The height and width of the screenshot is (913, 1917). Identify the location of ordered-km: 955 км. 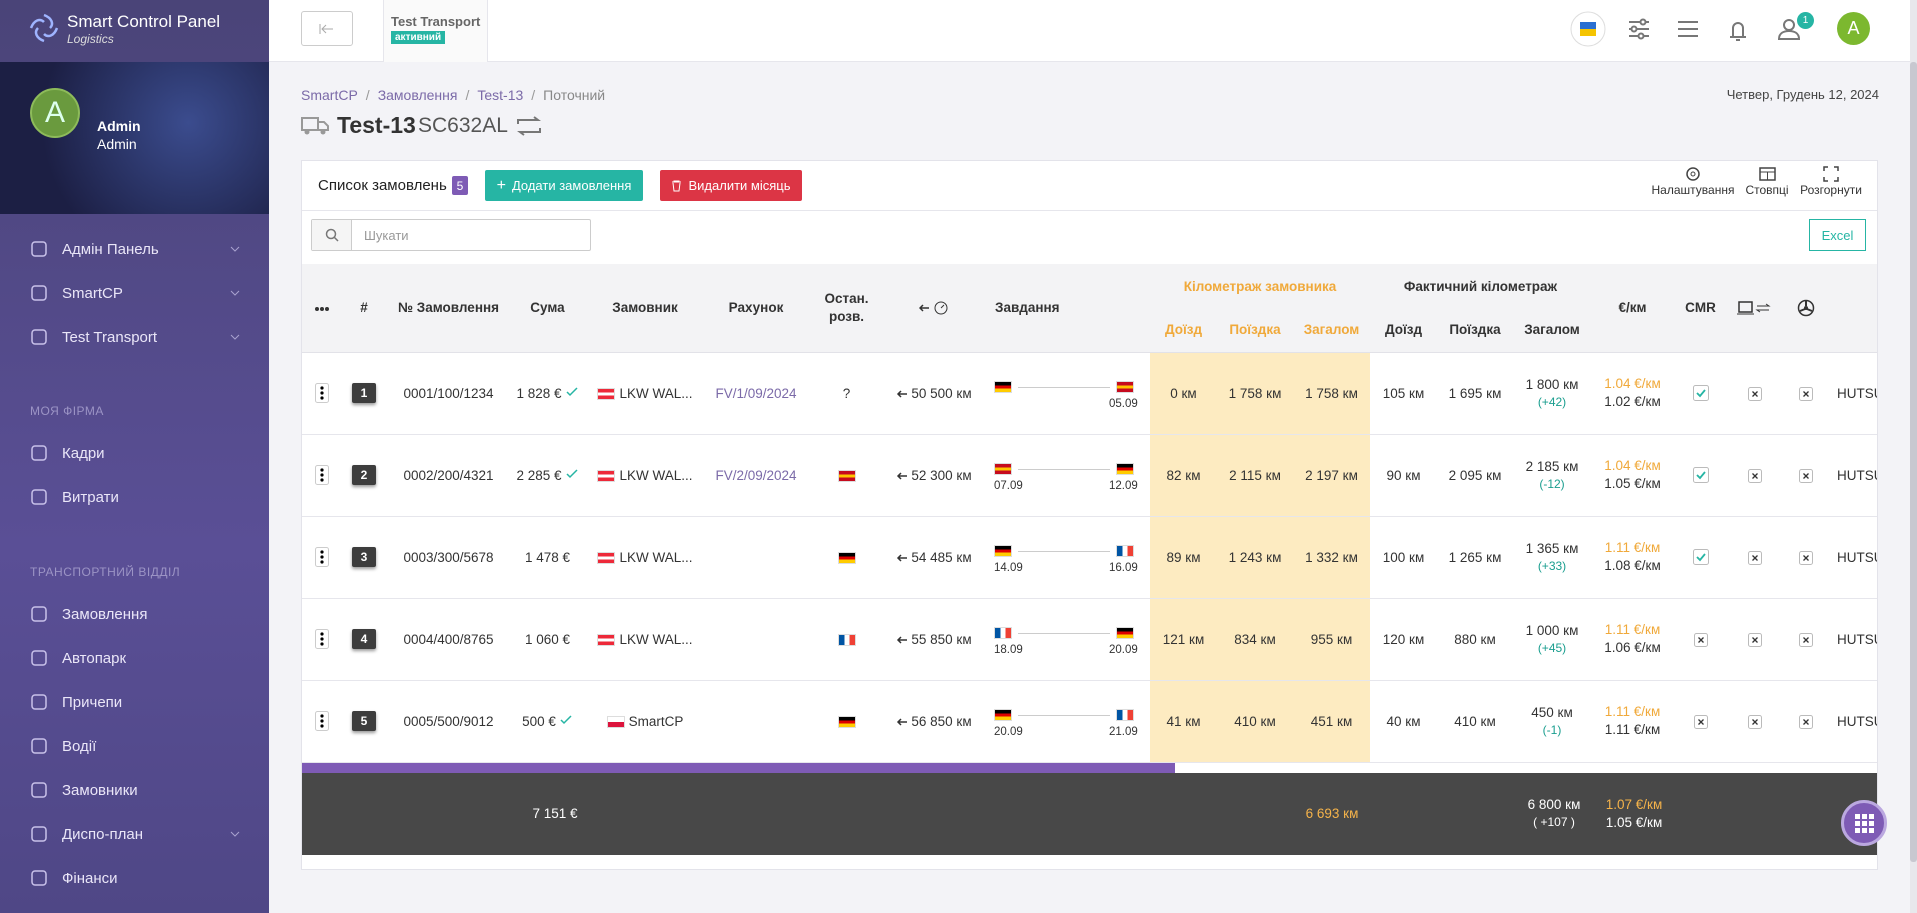
(1331, 639).